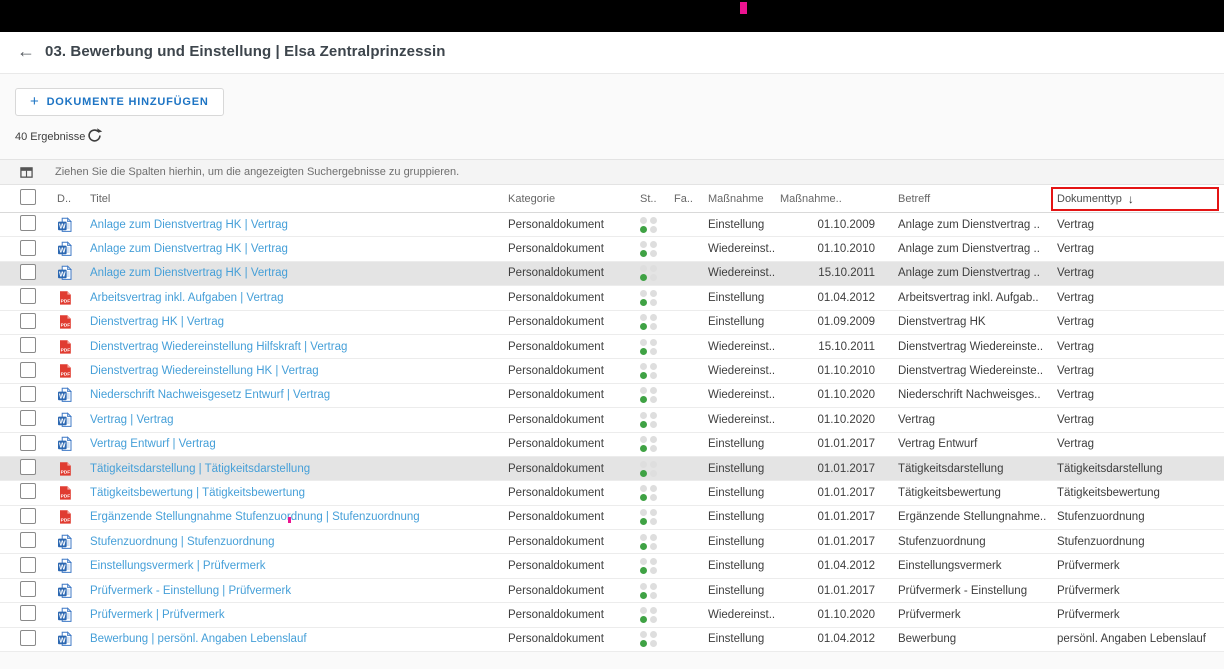 Image resolution: width=1224 pixels, height=669 pixels. I want to click on column-header-status: St.., so click(648, 198).